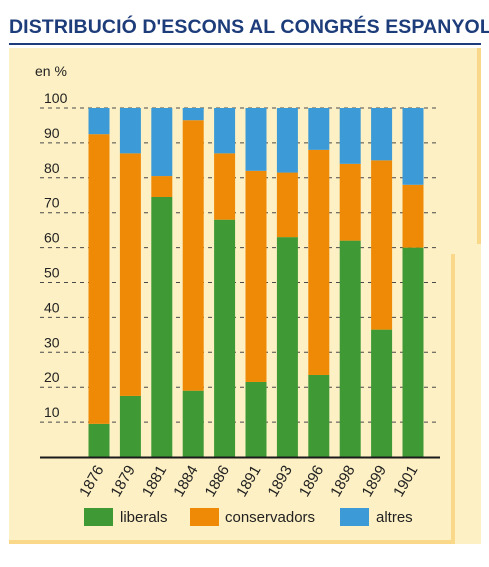 The width and height of the screenshot is (489, 567). I want to click on title-underline, so click(245, 44).